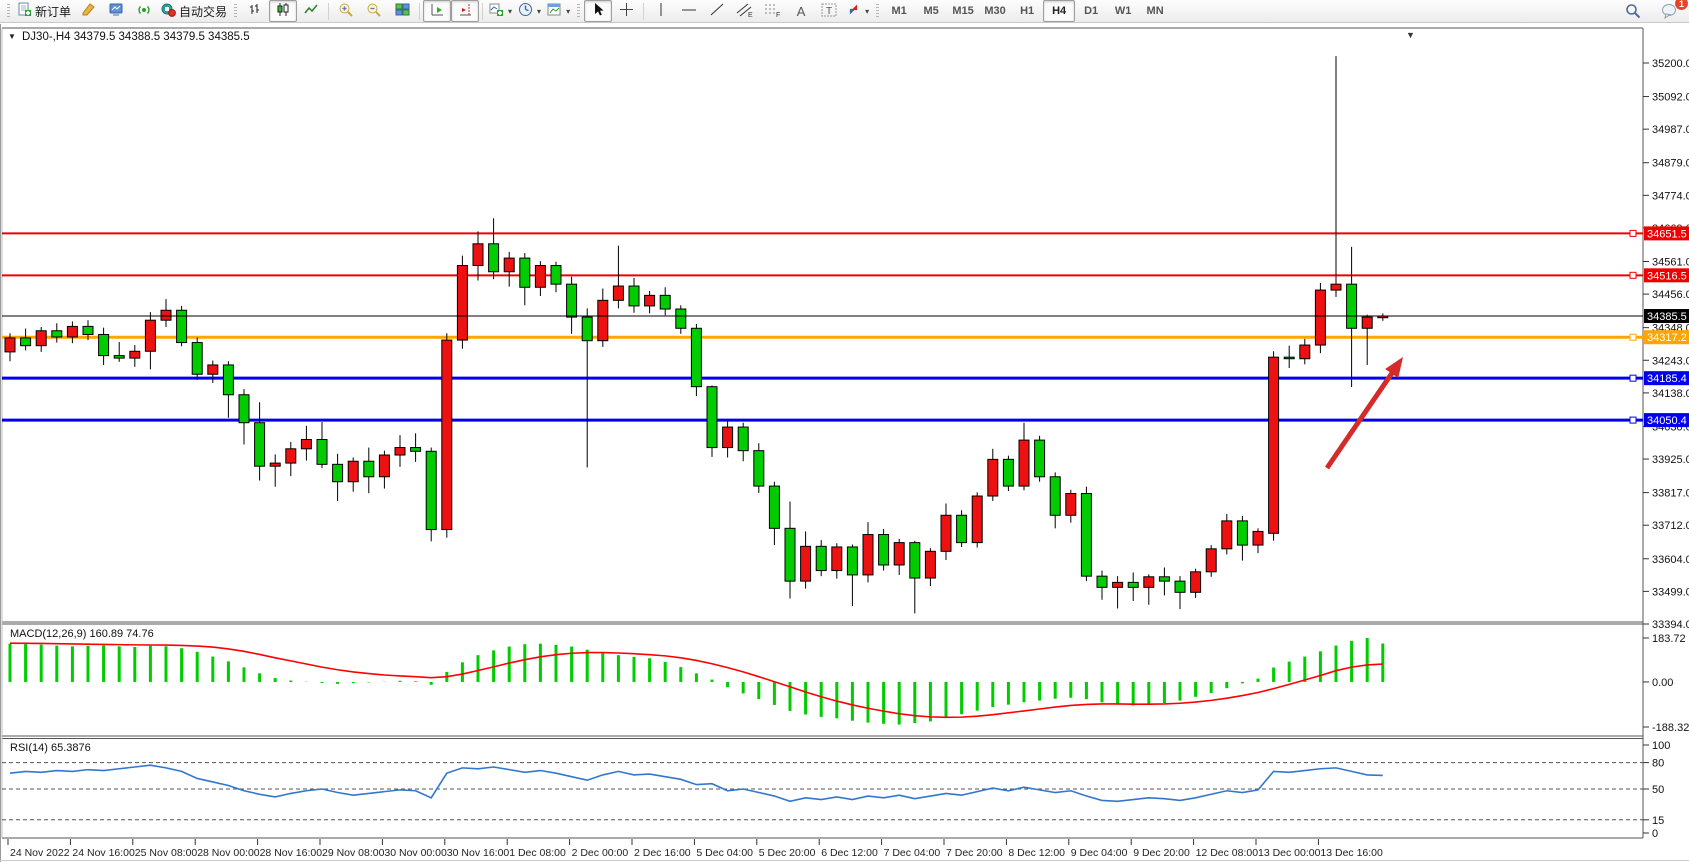  Describe the element at coordinates (194, 11) in the screenshot. I see `autotrading-button: 自动交易` at that location.